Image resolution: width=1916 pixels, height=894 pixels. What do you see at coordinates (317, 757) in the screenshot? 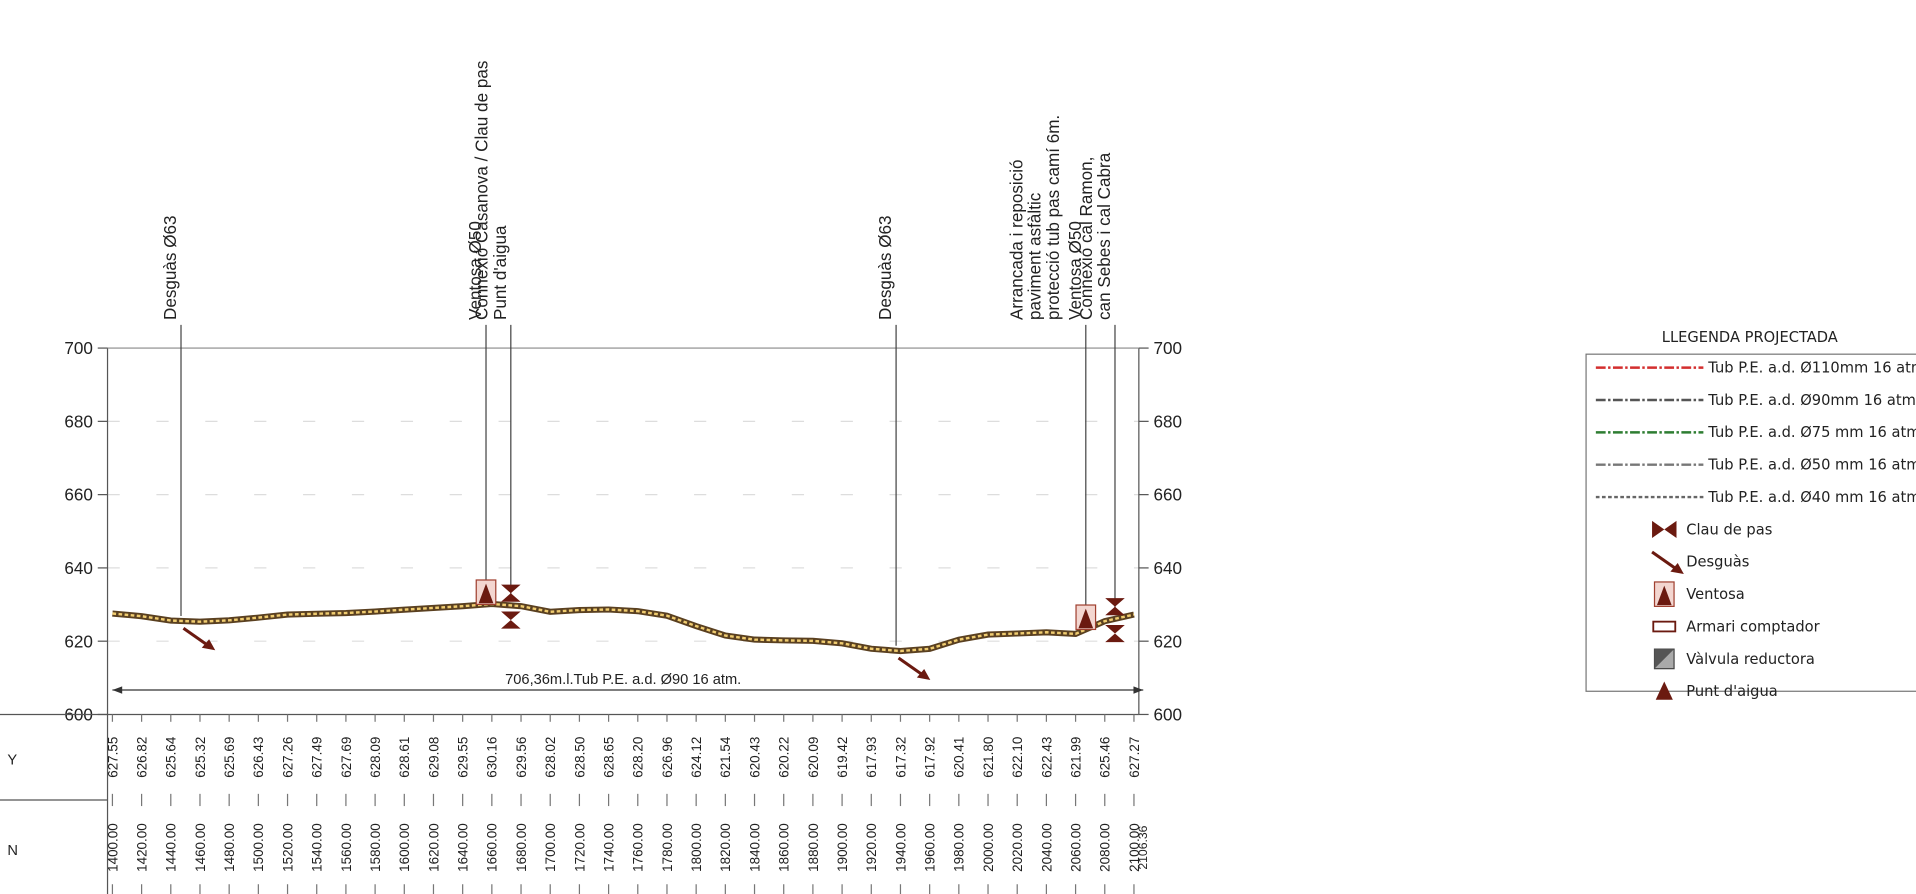
I see `elevation-label: 627.49` at bounding box center [317, 757].